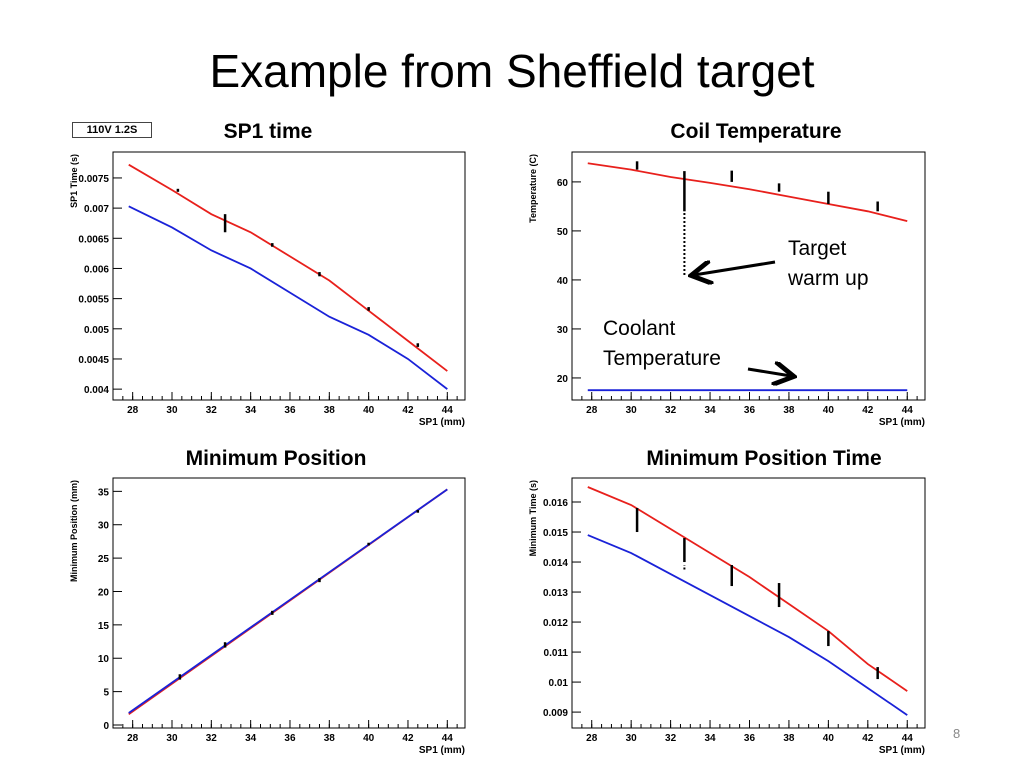  Describe the element at coordinates (828, 278) in the screenshot. I see `annotation-line: warm up` at that location.